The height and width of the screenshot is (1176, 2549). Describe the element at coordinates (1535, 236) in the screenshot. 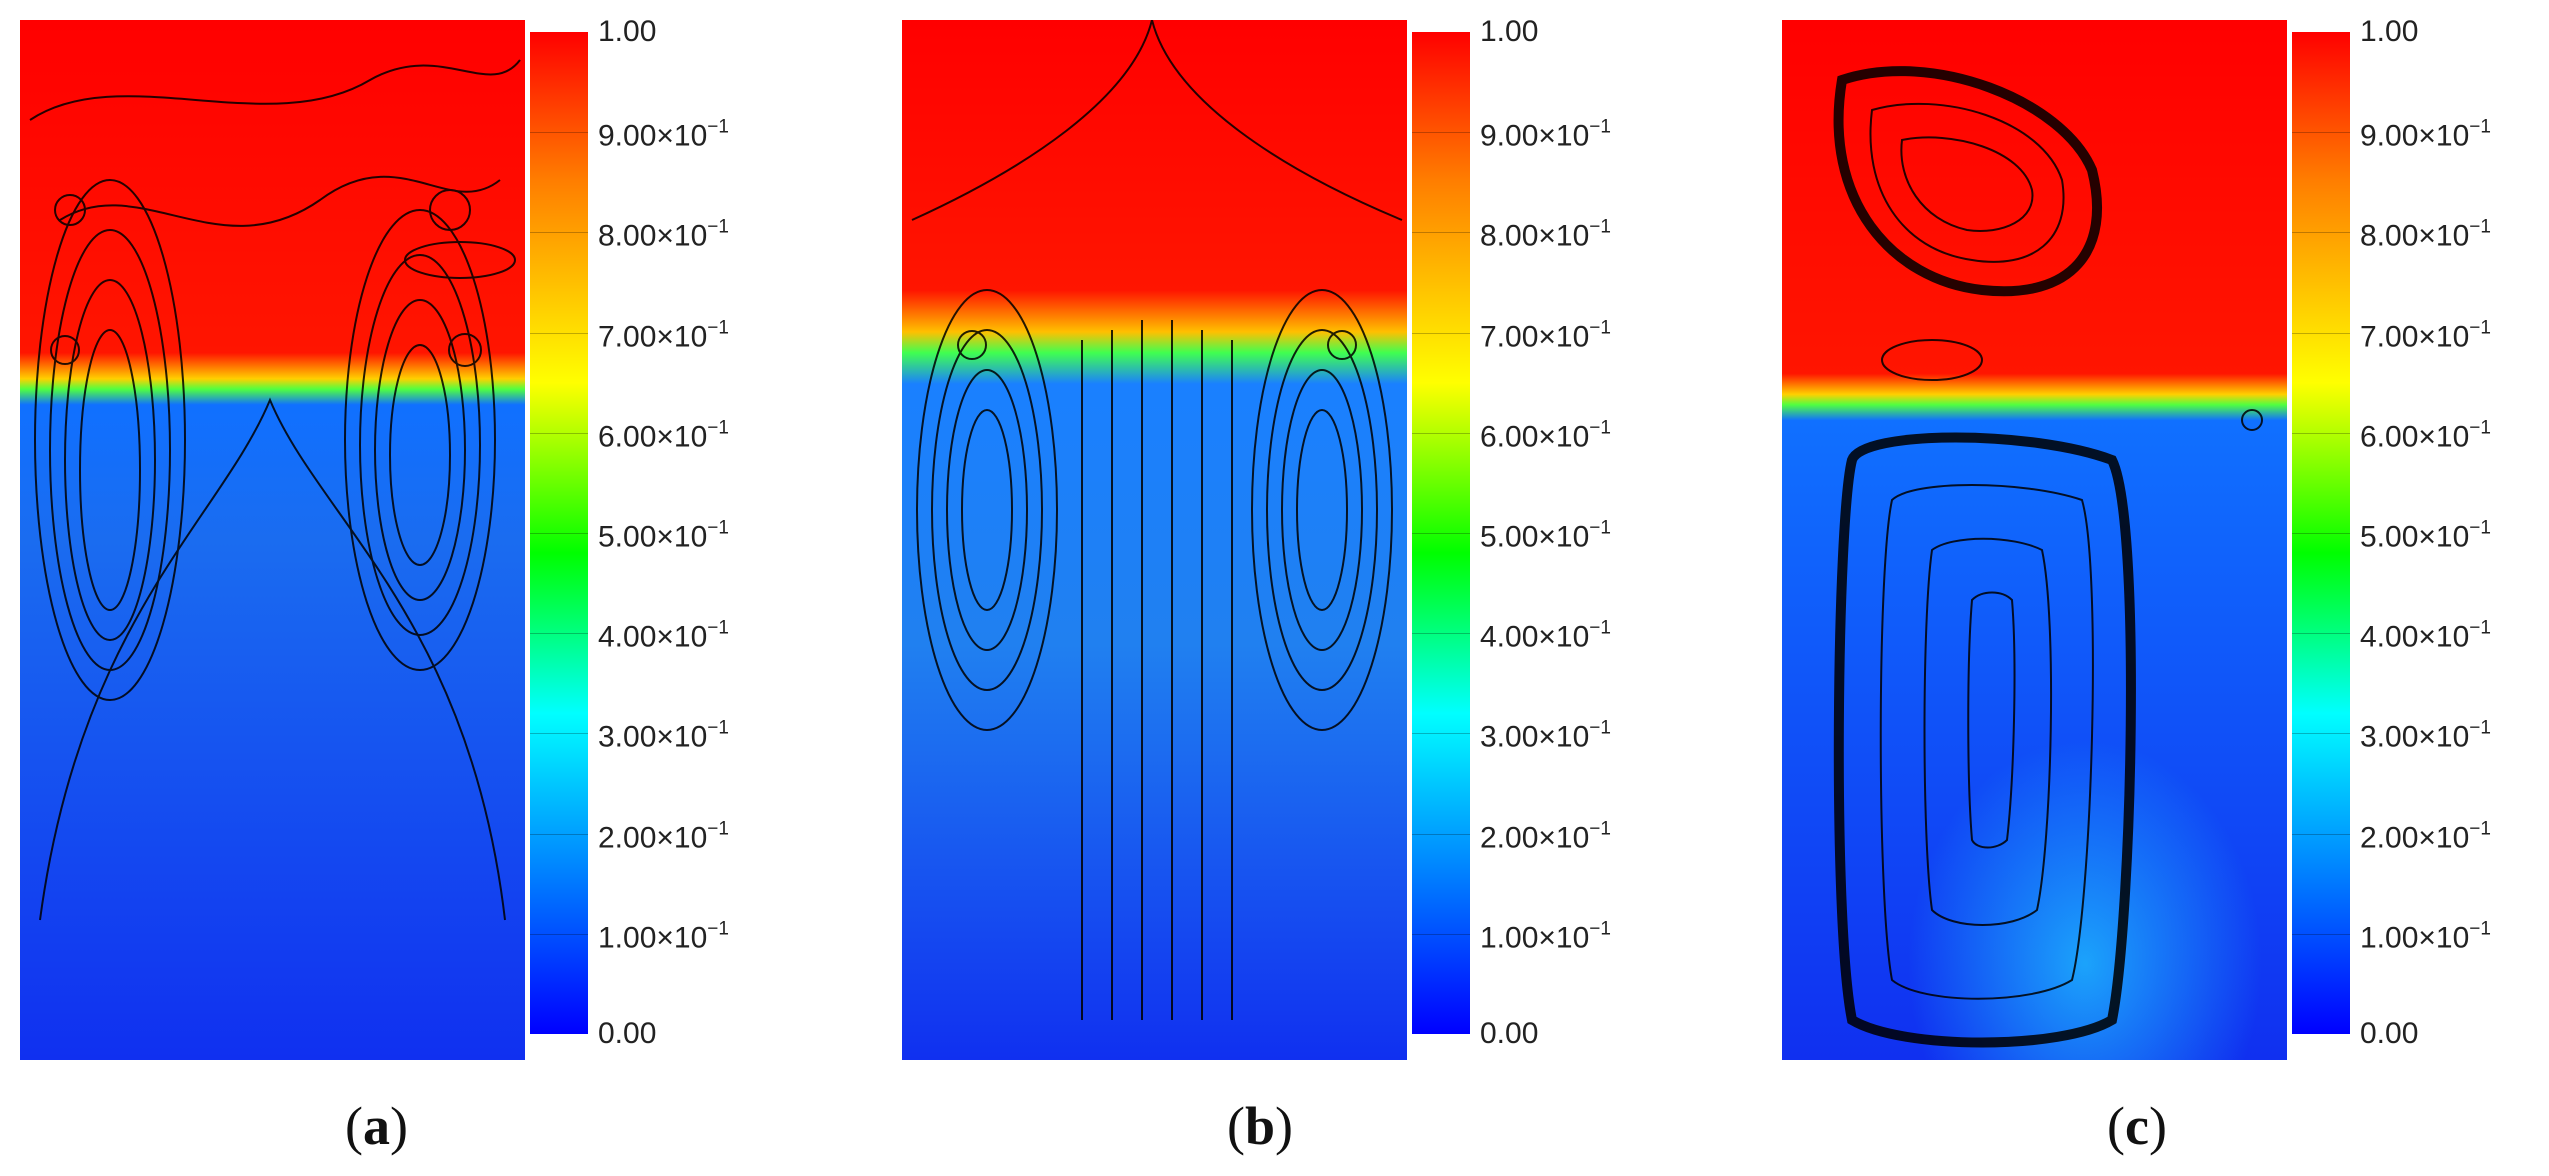

I see `tick-mantissa: 8.00×10` at that location.